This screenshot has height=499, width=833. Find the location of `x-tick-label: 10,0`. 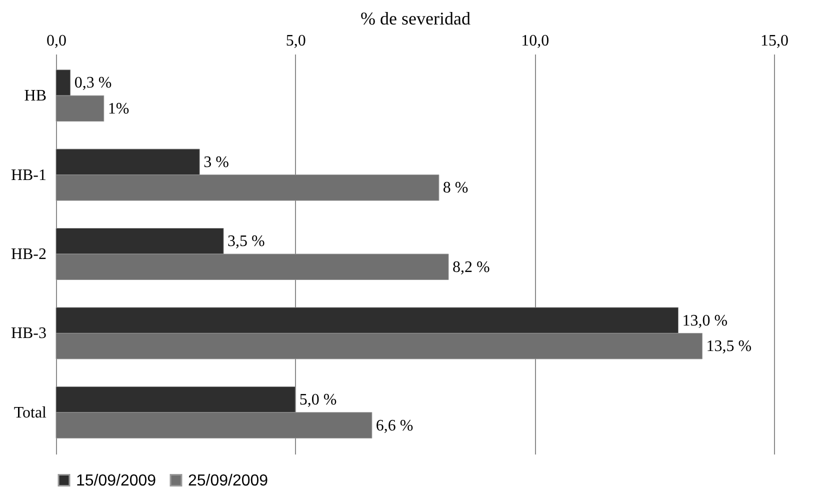

x-tick-label: 10,0 is located at coordinates (535, 41).